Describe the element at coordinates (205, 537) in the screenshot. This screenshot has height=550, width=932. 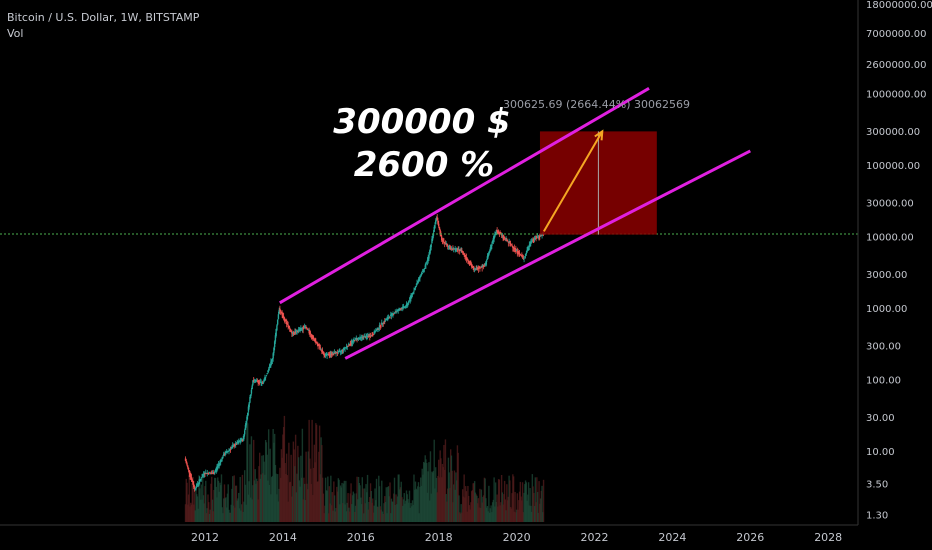
I see `x-tick-label: 2012` at that location.